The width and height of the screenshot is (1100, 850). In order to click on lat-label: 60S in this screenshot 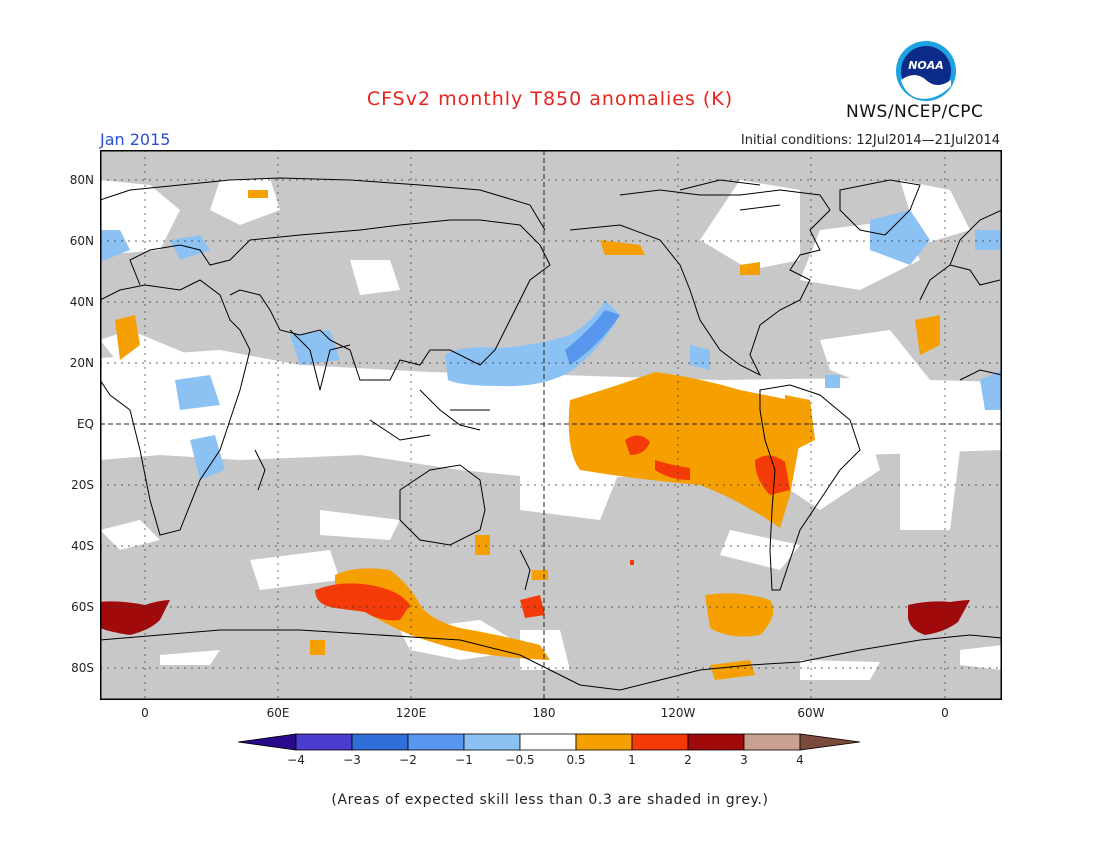, I will do `click(82, 607)`.